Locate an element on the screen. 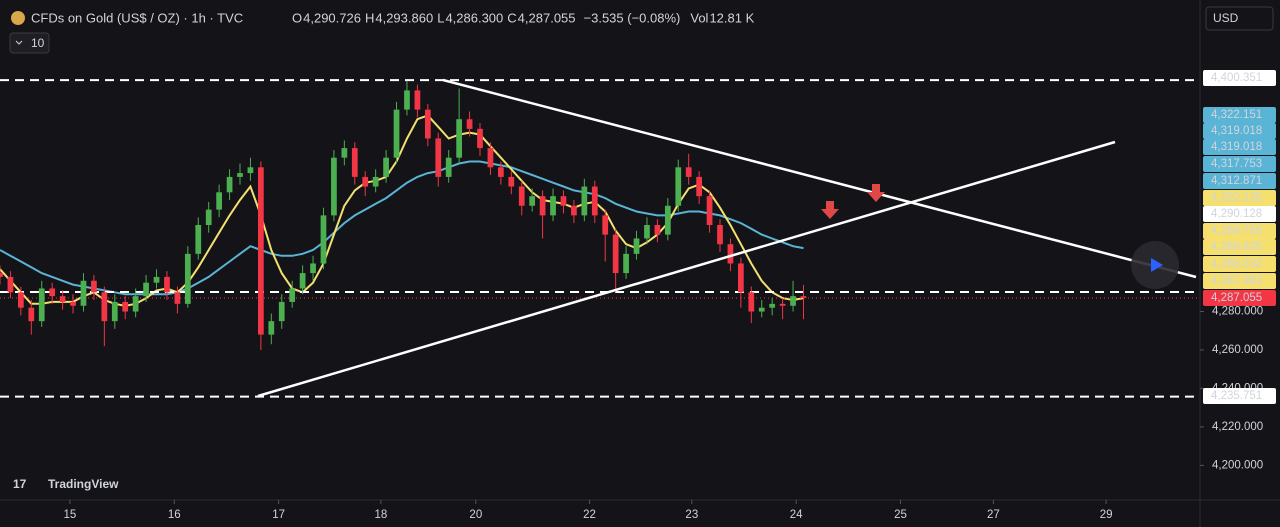 Image resolution: width=1280 pixels, height=527 pixels. price-label: 4,292.135 is located at coordinates (1236, 198).